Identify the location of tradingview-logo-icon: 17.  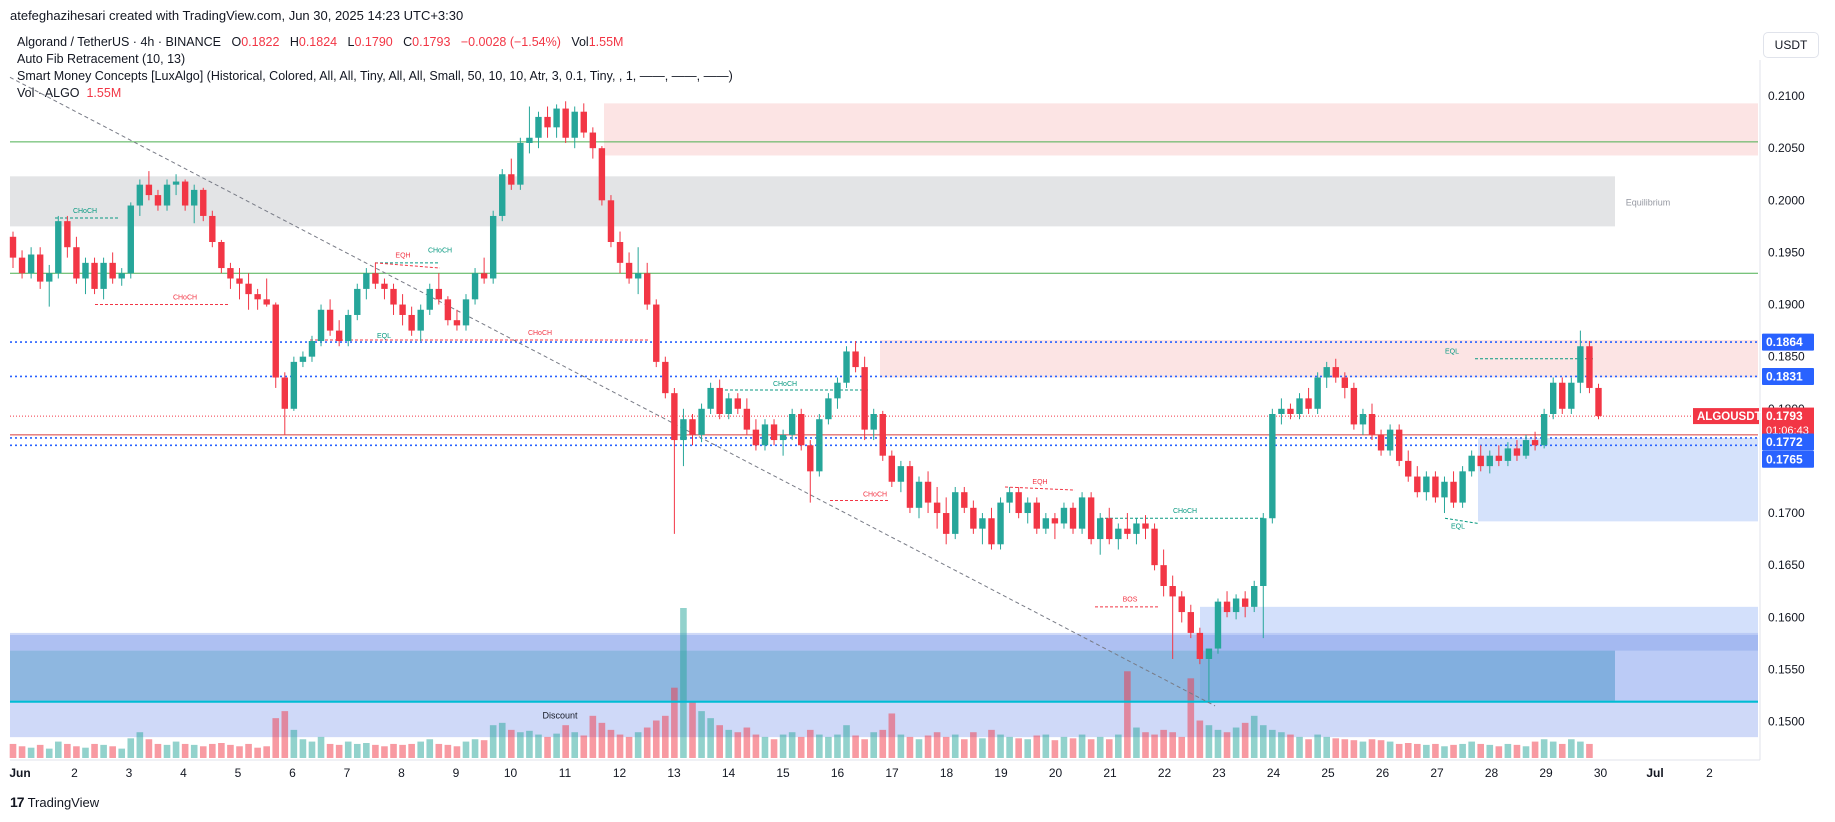
(17, 802).